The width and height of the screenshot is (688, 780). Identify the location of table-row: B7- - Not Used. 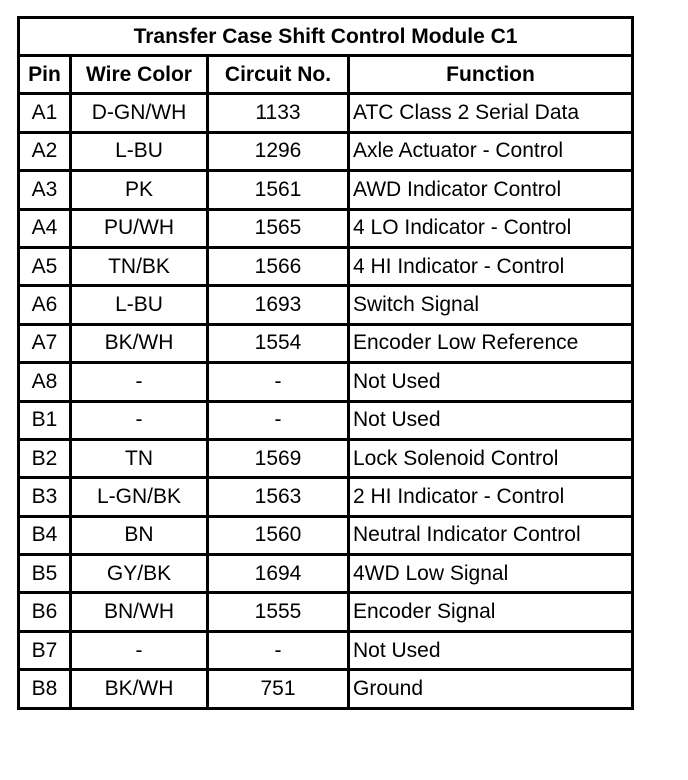
(326, 650).